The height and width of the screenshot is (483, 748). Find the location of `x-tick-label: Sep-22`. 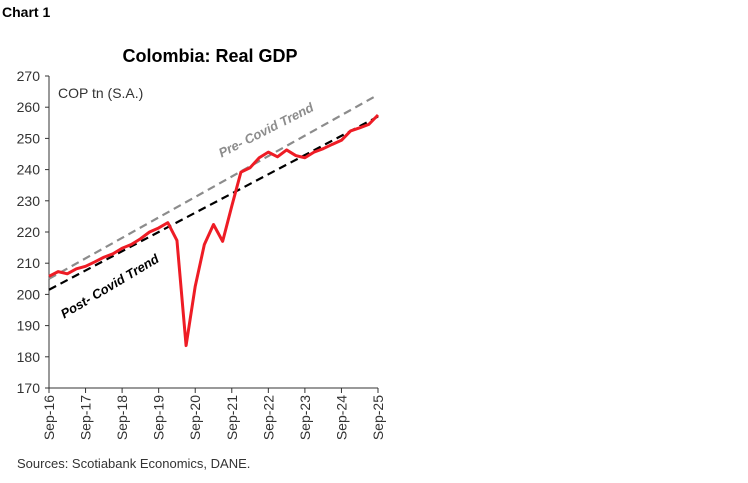

x-tick-label: Sep-22 is located at coordinates (268, 417).